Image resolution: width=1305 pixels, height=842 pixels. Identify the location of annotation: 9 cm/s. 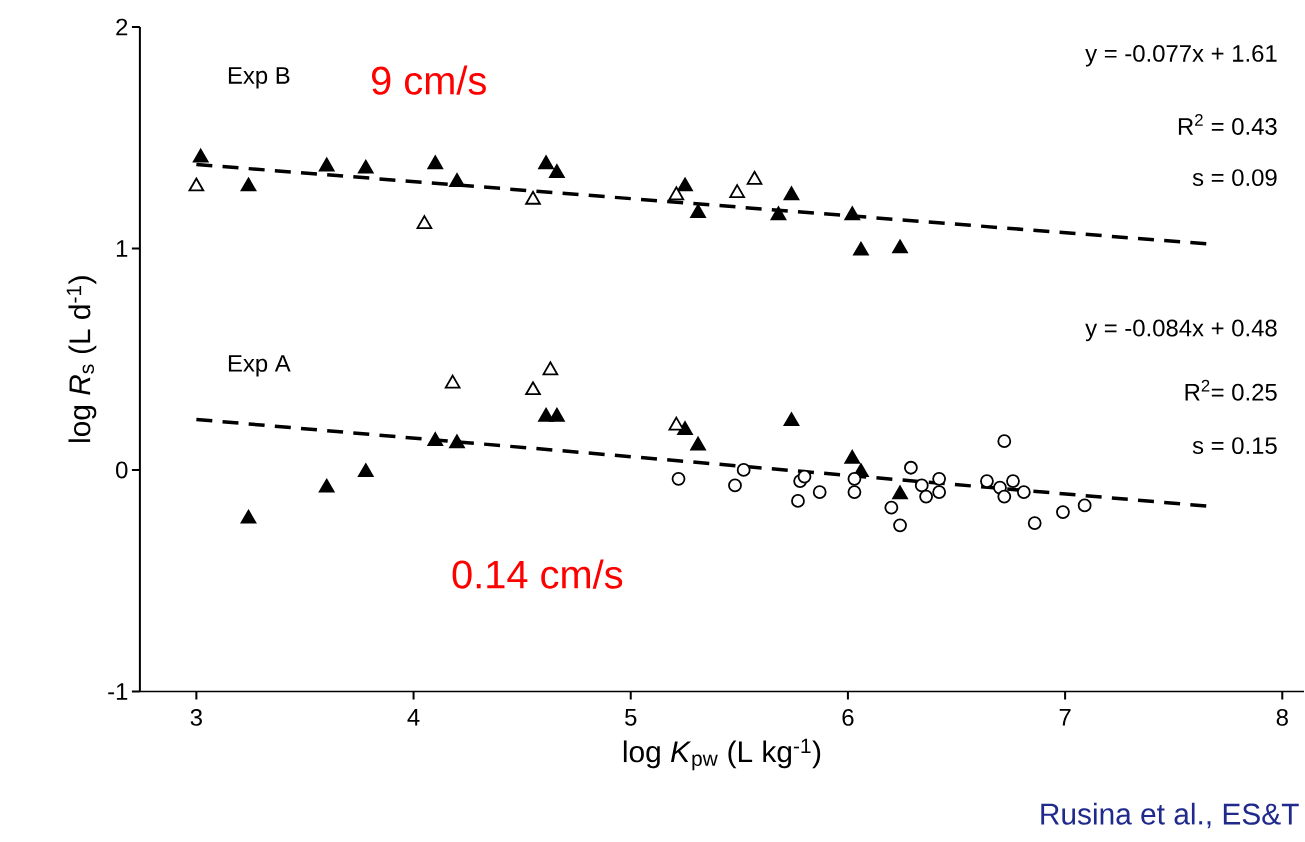
(429, 80).